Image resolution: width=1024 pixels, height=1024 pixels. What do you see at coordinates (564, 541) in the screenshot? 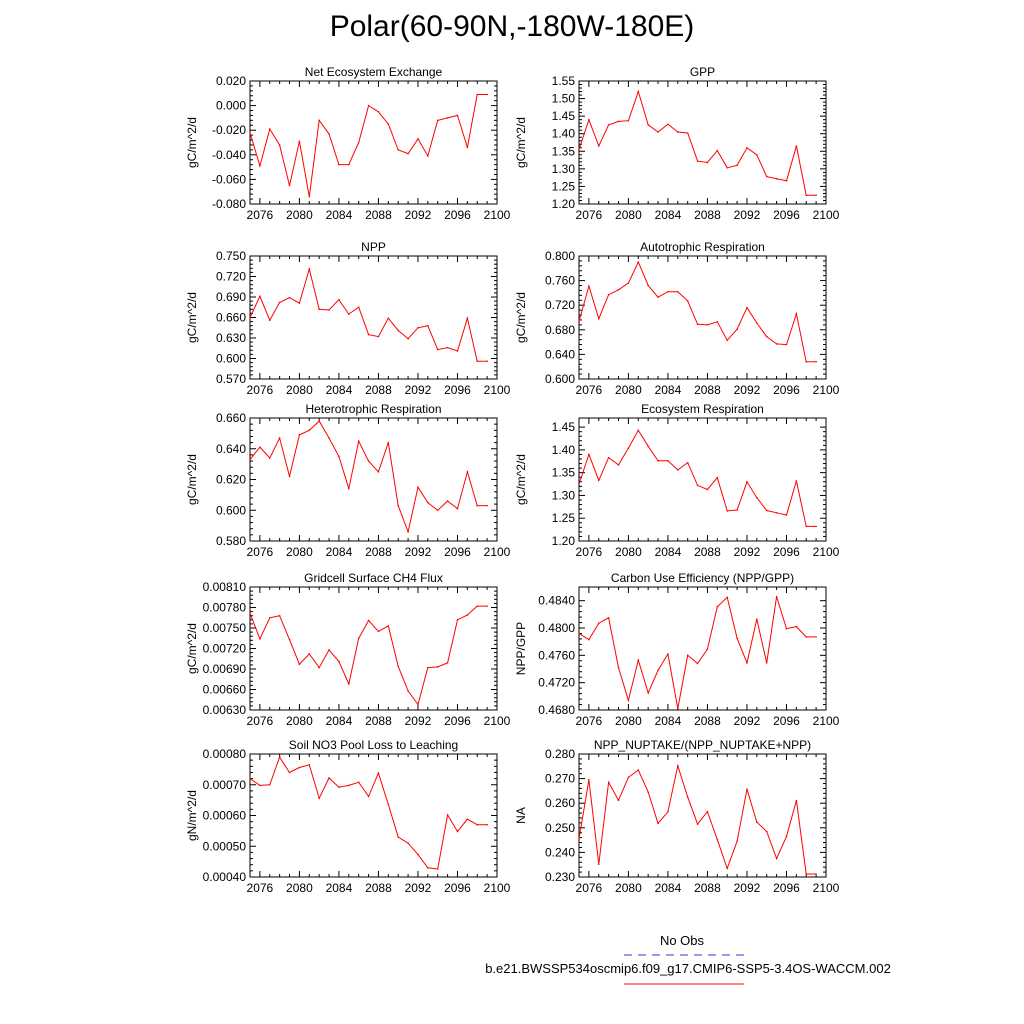
I see `y-tick-label: 1.20` at bounding box center [564, 541].